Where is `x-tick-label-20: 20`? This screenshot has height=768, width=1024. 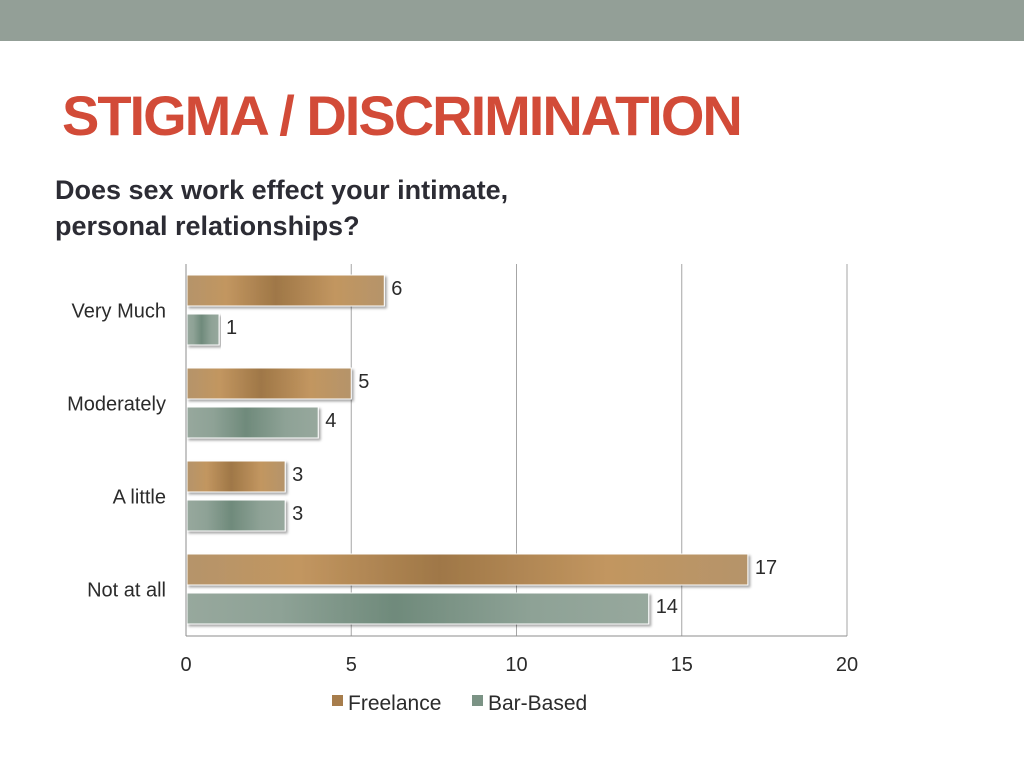
x-tick-label-20: 20 is located at coordinates (847, 665).